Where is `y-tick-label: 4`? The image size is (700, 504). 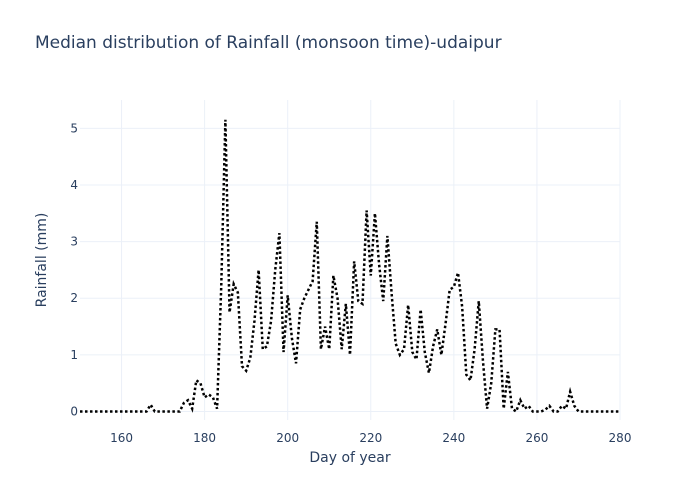
y-tick-label: 4 is located at coordinates (74, 185).